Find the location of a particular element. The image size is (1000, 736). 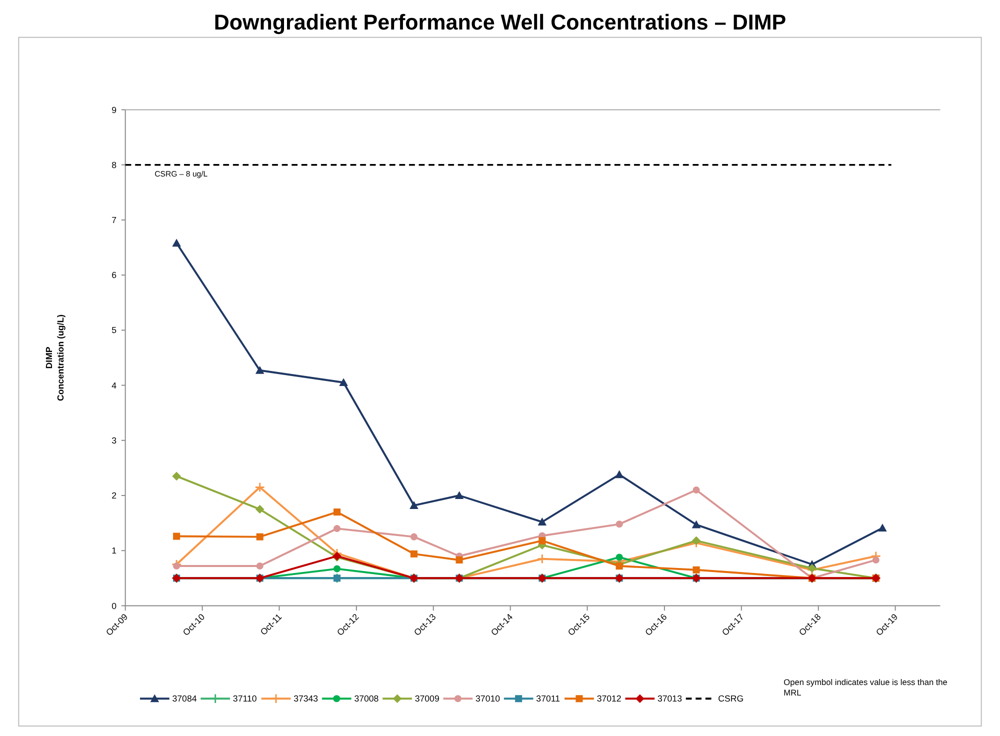

y-tick-label: 7 is located at coordinates (114, 220).